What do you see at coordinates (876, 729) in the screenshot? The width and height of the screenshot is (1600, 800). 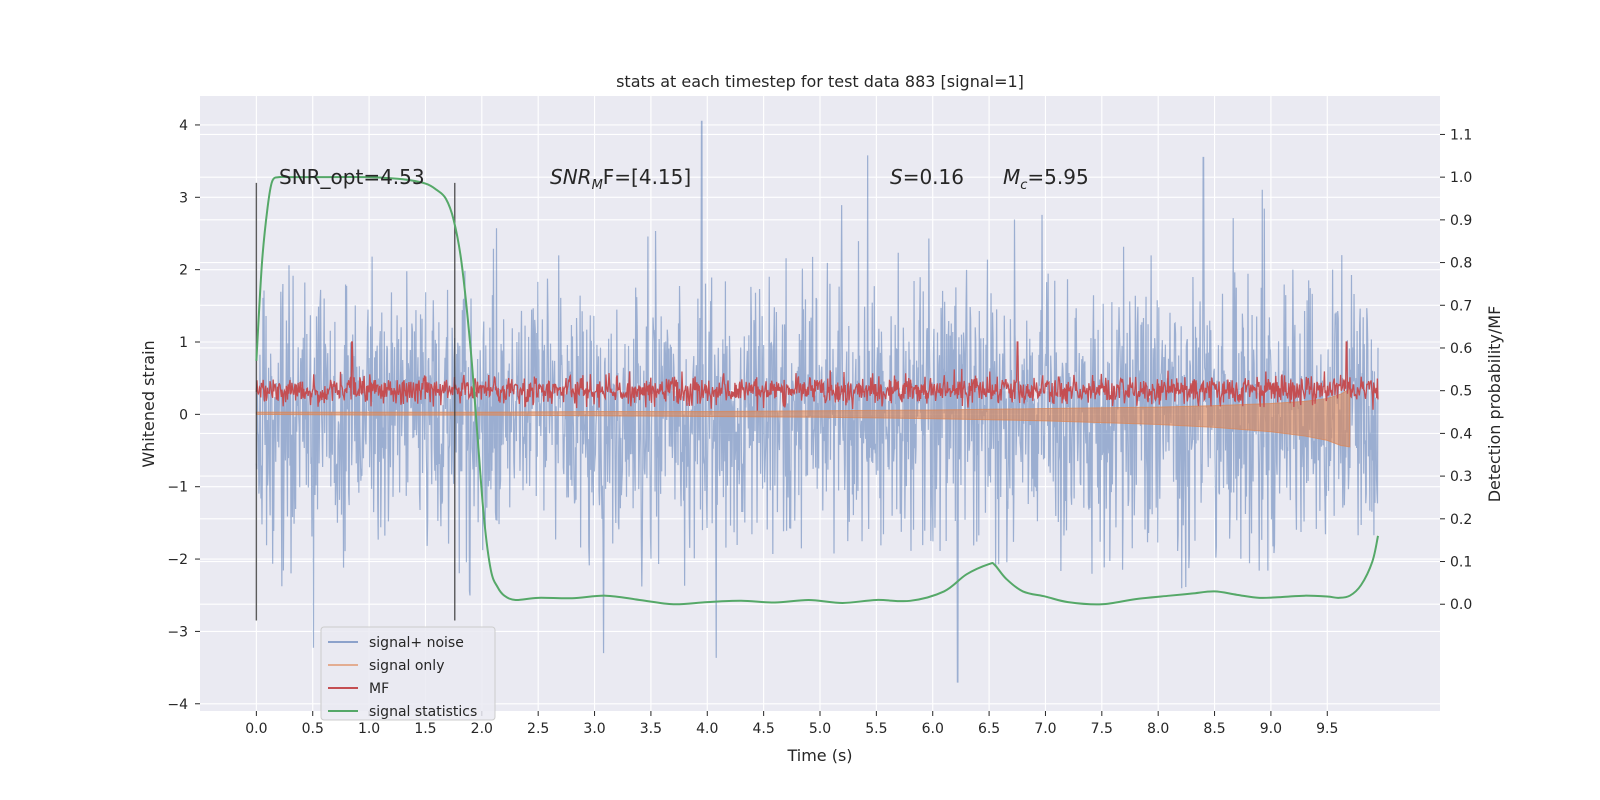 I see `x-tick-label: 5.5` at bounding box center [876, 729].